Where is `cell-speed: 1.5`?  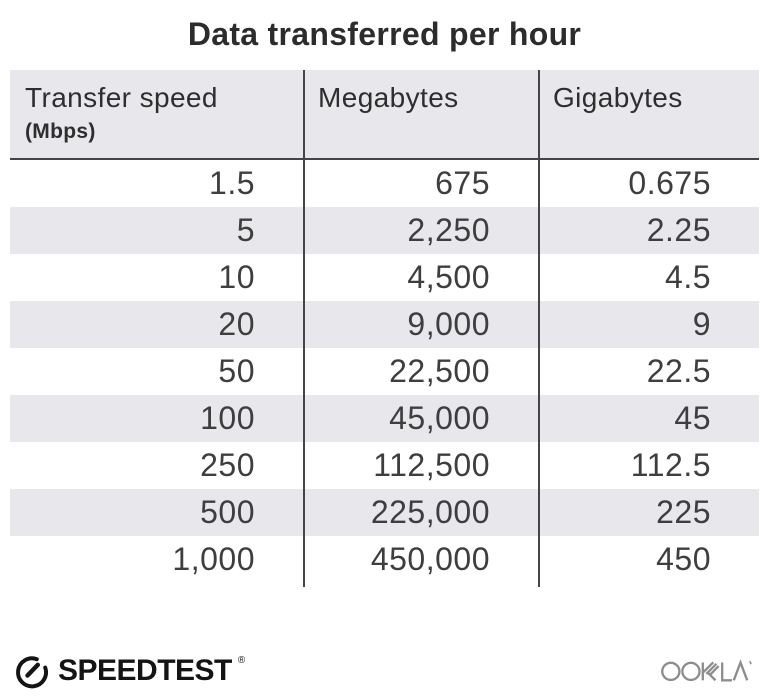 cell-speed: 1.5 is located at coordinates (232, 183).